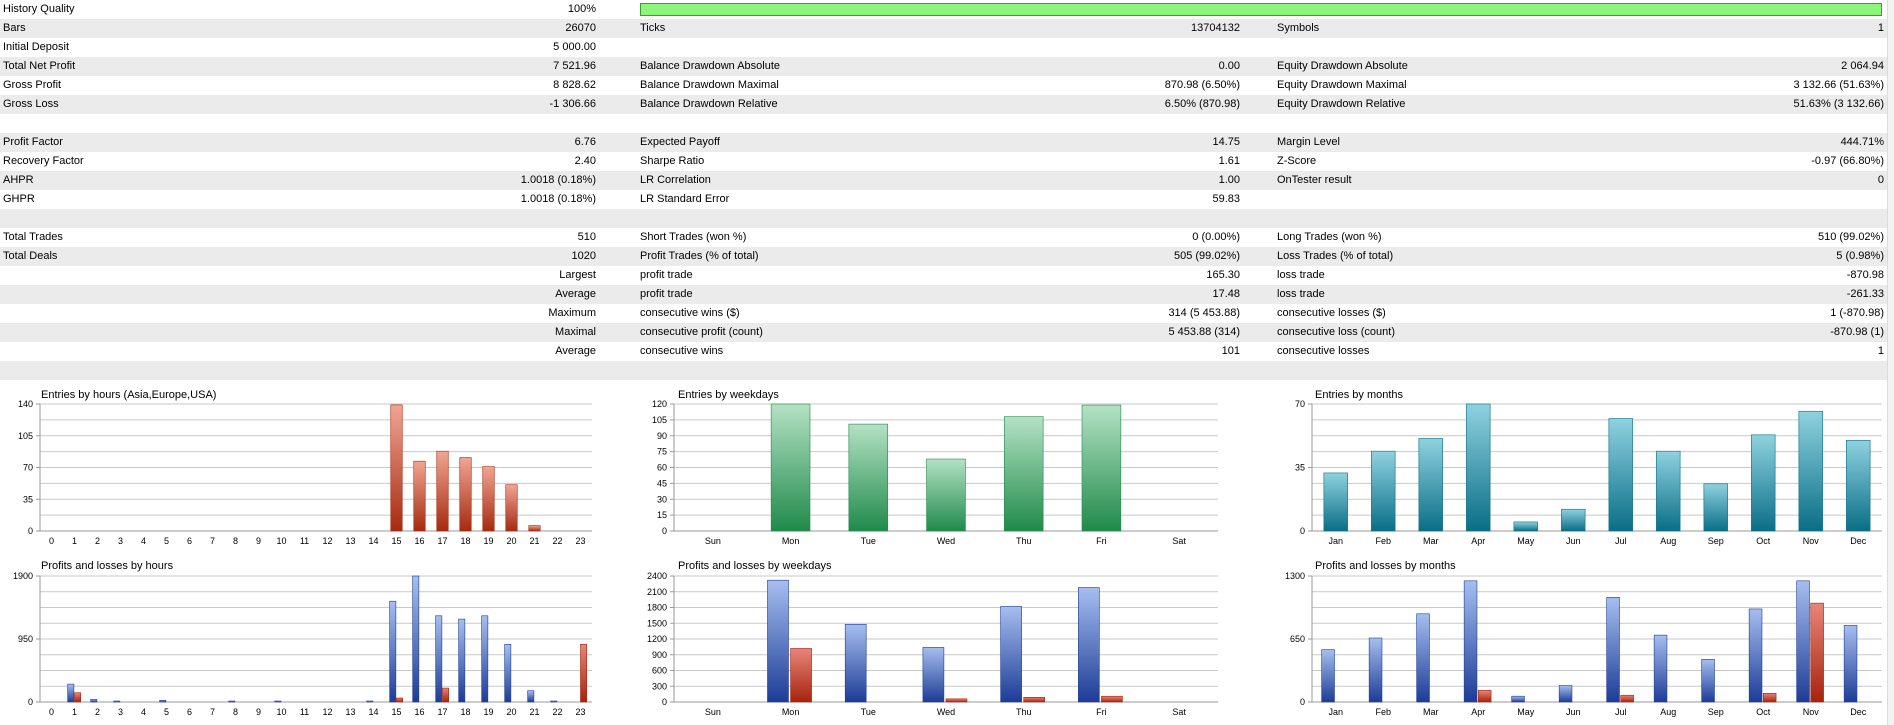 Image resolution: width=1894 pixels, height=725 pixels. What do you see at coordinates (1342, 66) in the screenshot?
I see `stat-label: Equity Drawdown Absolute` at bounding box center [1342, 66].